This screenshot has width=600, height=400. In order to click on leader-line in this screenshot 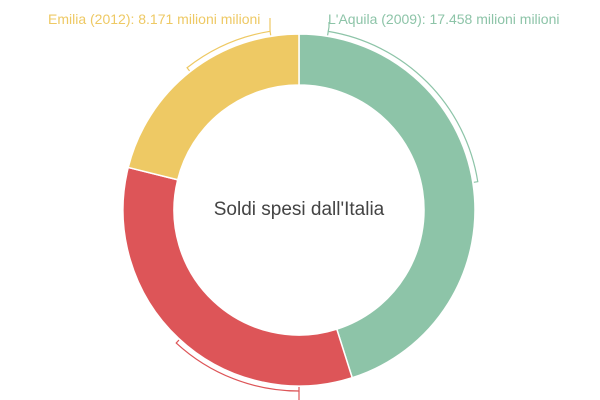, I will do `click(328, 27)`.